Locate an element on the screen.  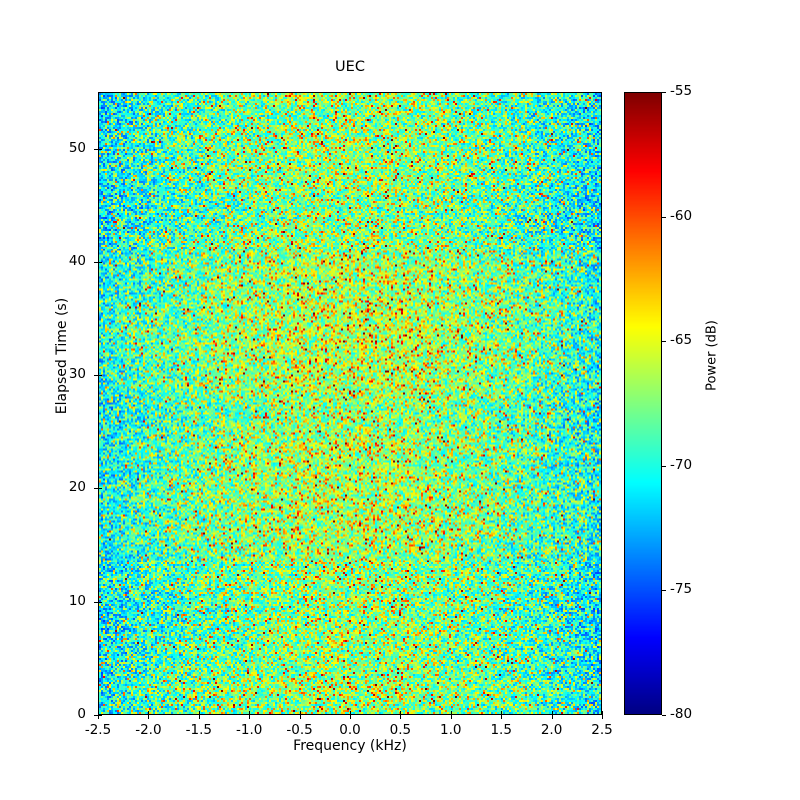
x-axis-tick-label: 0.0 is located at coordinates (350, 730).